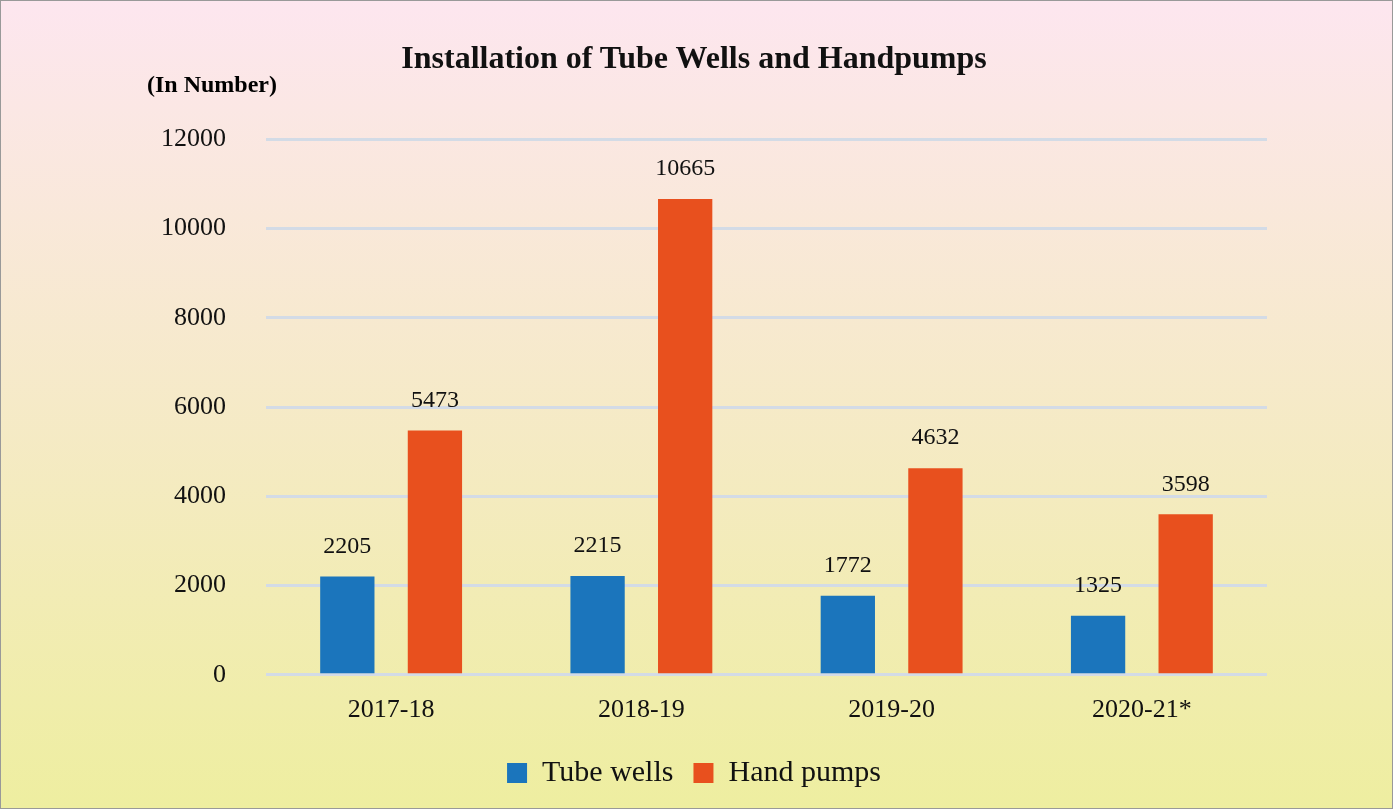  Describe the element at coordinates (847, 564) in the screenshot. I see `data-label: 1772` at that location.